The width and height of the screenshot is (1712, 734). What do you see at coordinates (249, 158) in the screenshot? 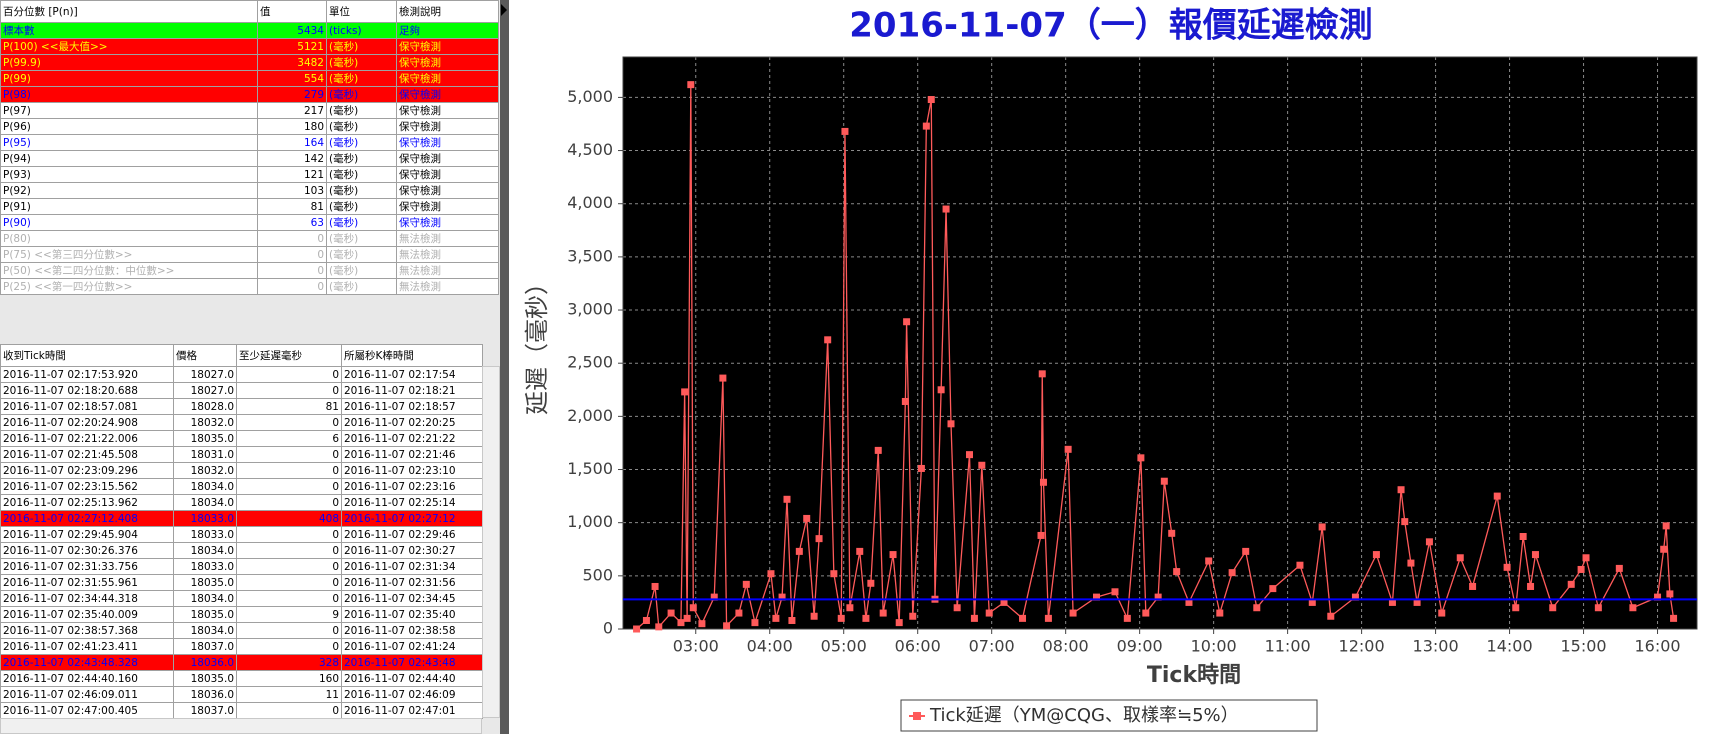
I see `table-row: P(94) 142 (毫秒) 保守檢測` at bounding box center [249, 158].